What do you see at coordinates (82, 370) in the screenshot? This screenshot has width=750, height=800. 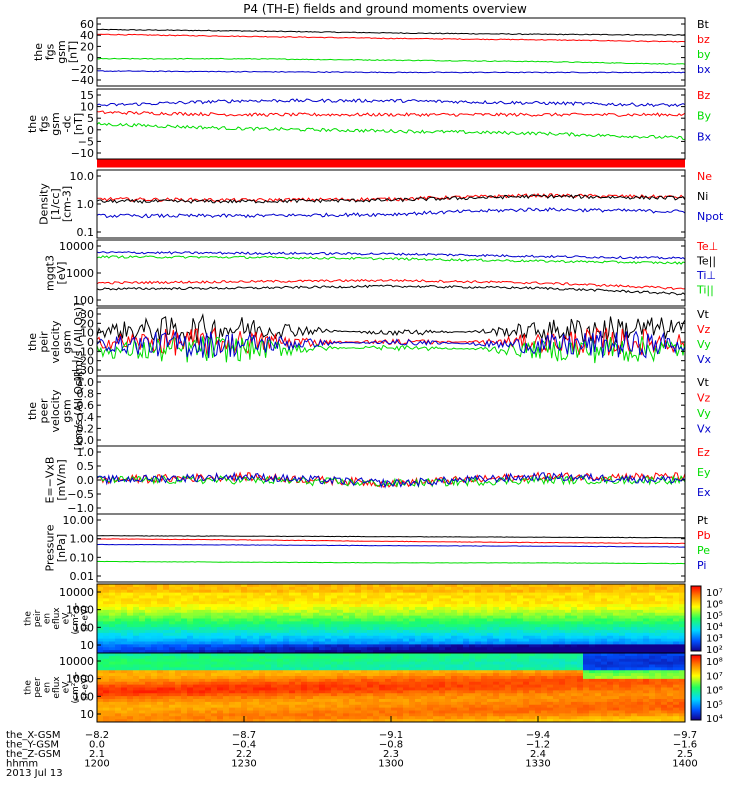 I see `y-tick-label: −30` at bounding box center [82, 370].